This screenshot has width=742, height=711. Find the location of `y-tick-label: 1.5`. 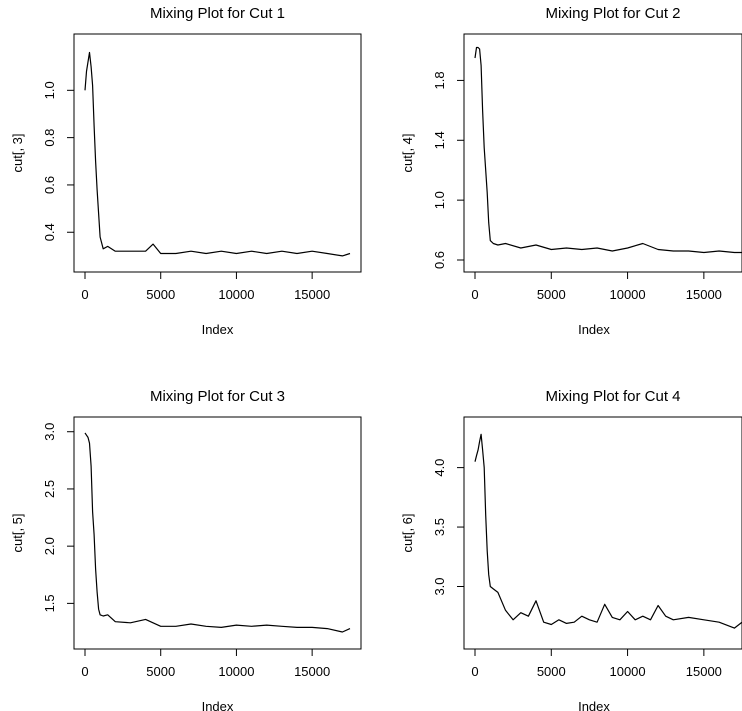

y-tick-label: 1.5 is located at coordinates (49, 603).